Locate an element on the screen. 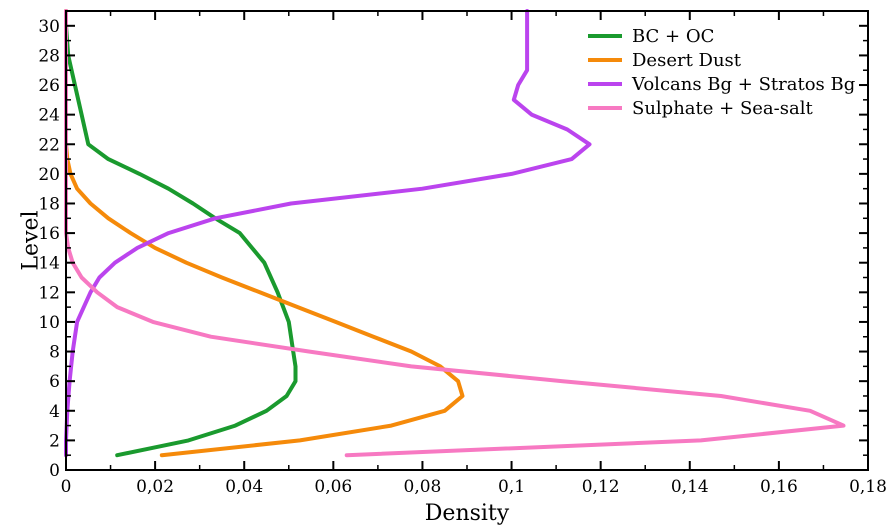 This screenshot has width=893, height=525. legend-label-bc-oc: BC + OC is located at coordinates (673, 36).